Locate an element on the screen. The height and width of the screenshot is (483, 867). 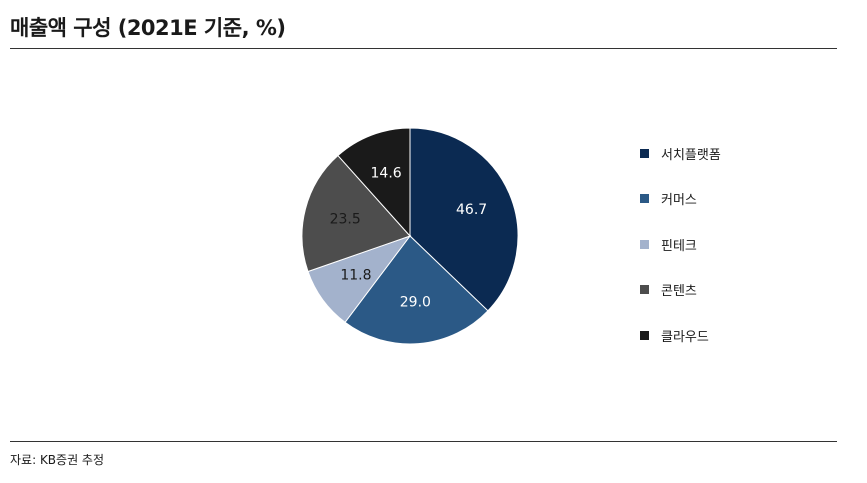
data-label-5: 14.6 is located at coordinates (386, 173).